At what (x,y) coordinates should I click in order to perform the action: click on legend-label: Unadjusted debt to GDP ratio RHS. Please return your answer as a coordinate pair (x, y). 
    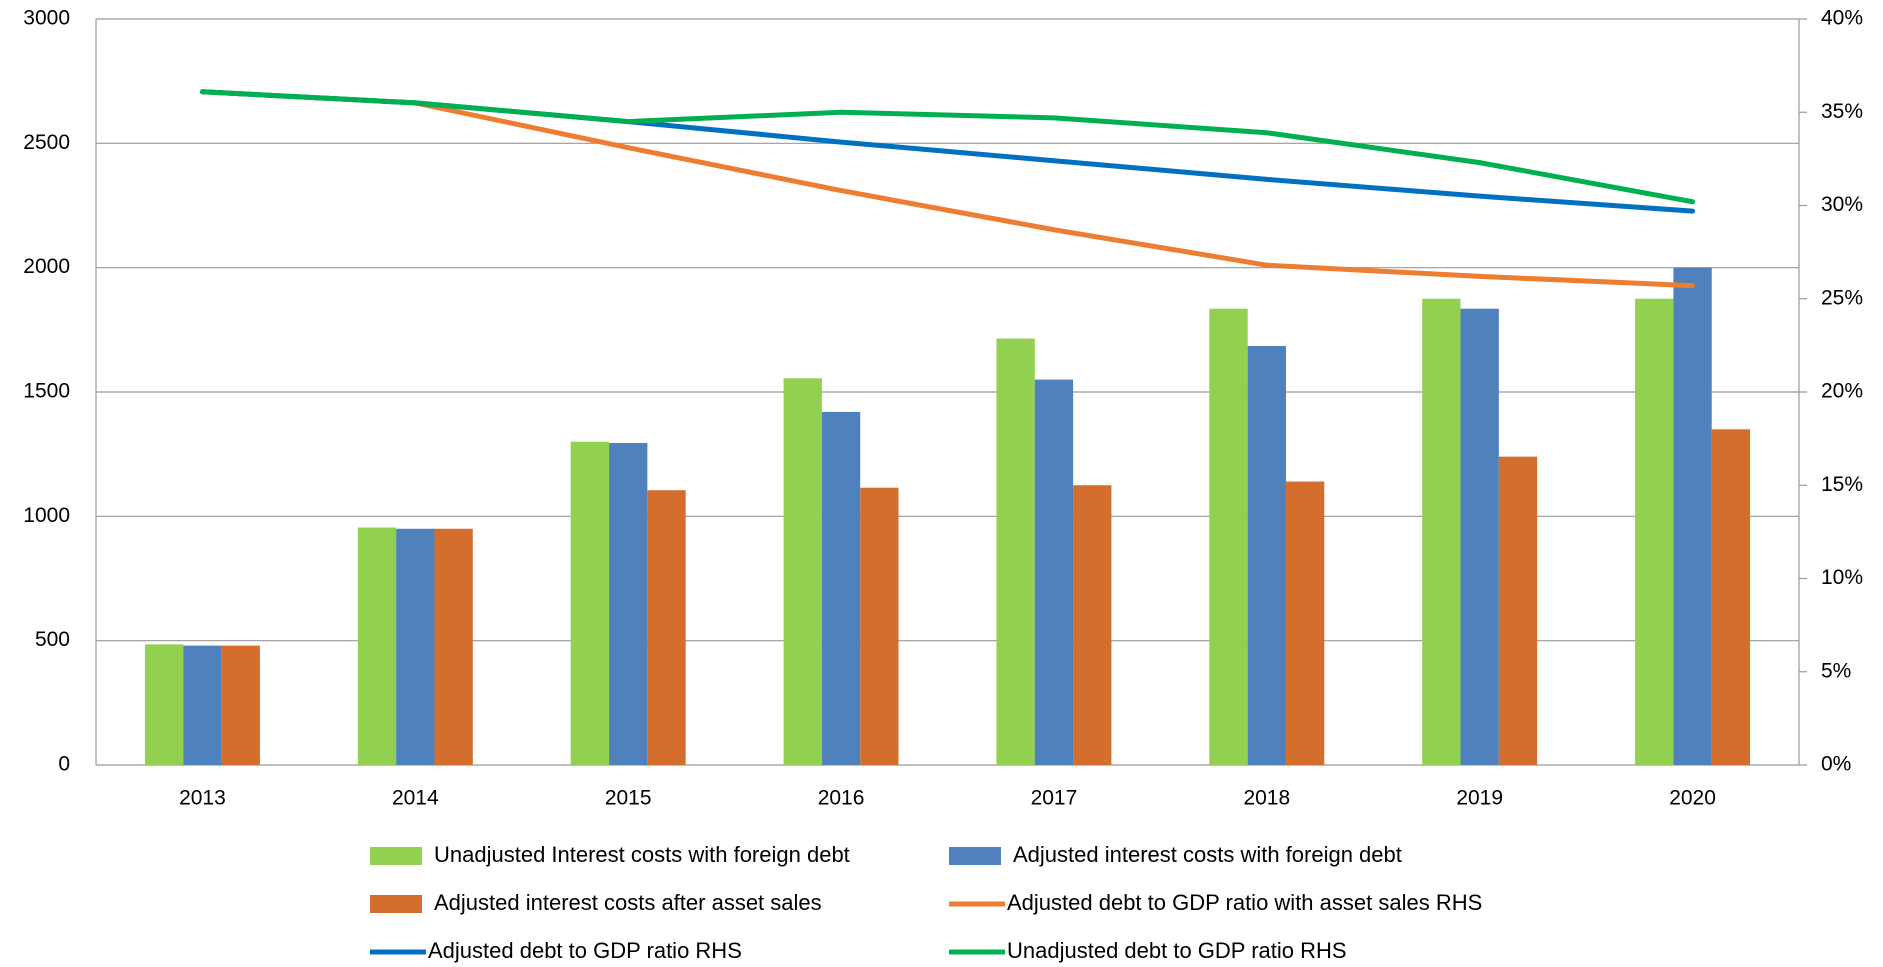
    Looking at the image, I should click on (1177, 950).